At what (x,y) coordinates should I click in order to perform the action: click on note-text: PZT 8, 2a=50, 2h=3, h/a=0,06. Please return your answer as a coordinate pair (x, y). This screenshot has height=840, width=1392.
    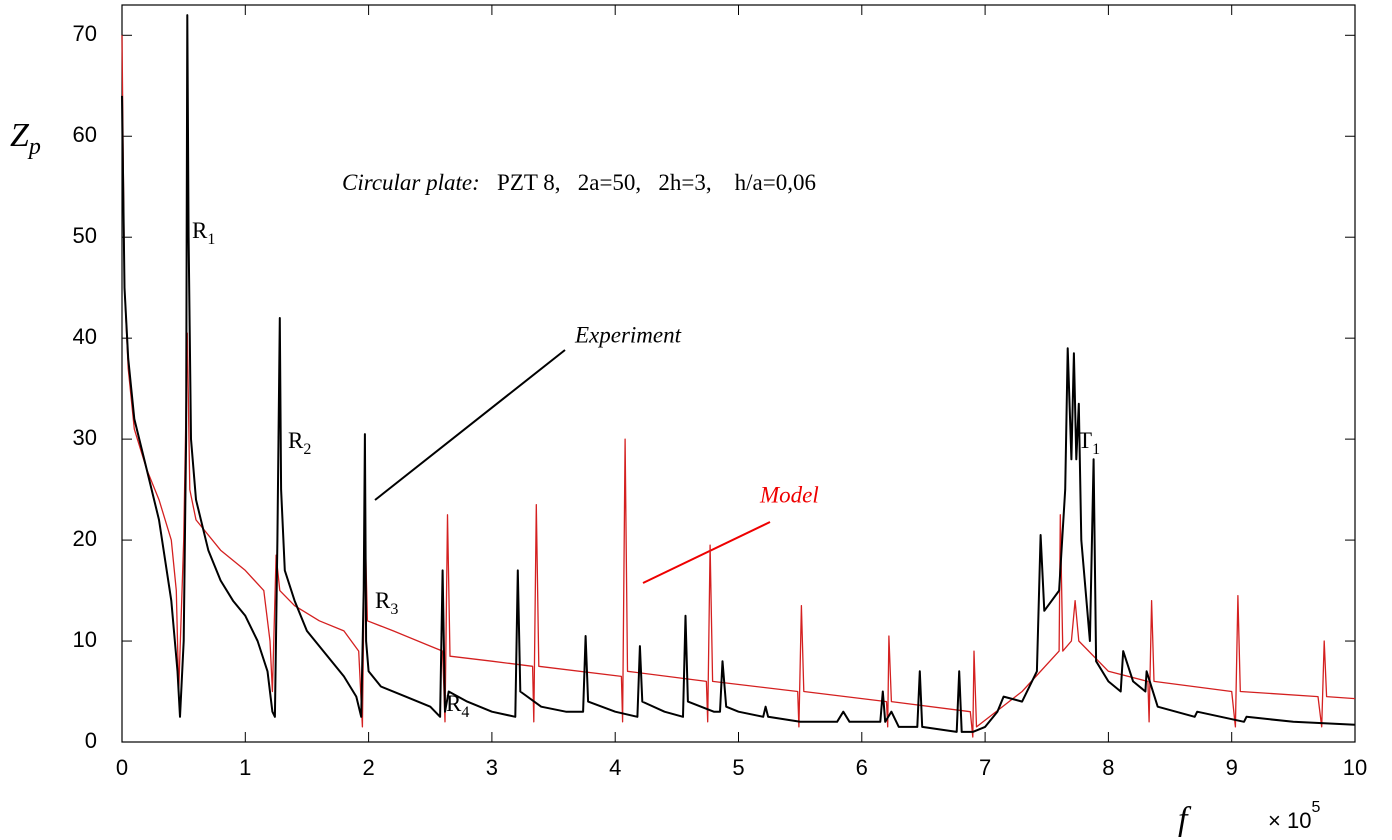
    Looking at the image, I should click on (656, 182).